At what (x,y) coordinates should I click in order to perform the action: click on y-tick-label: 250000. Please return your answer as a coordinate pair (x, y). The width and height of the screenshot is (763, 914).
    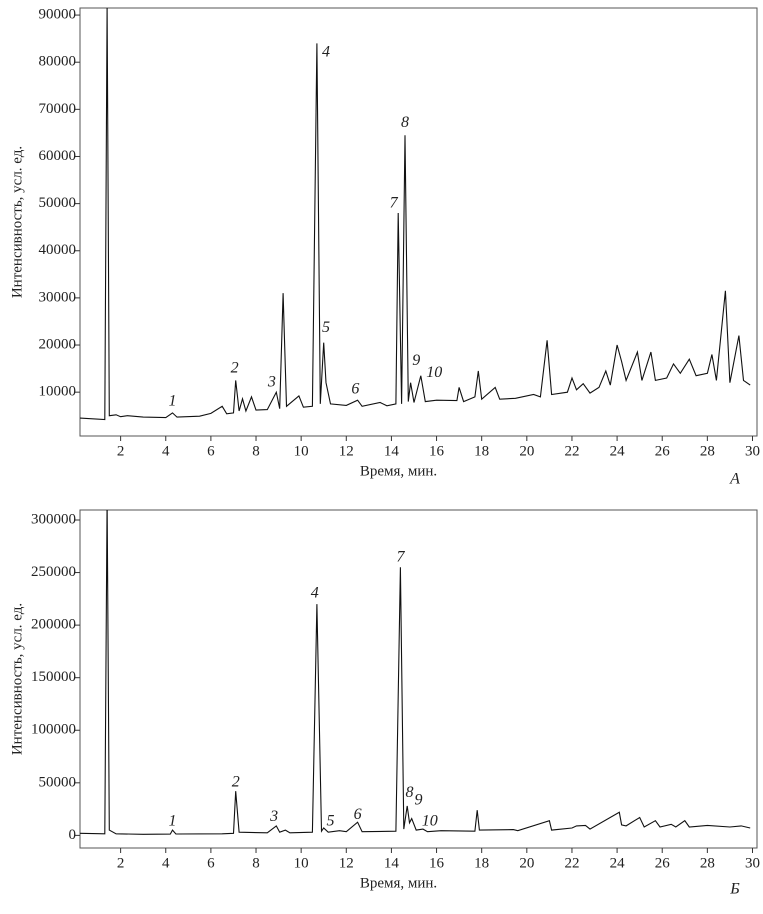
    Looking at the image, I should click on (53, 572).